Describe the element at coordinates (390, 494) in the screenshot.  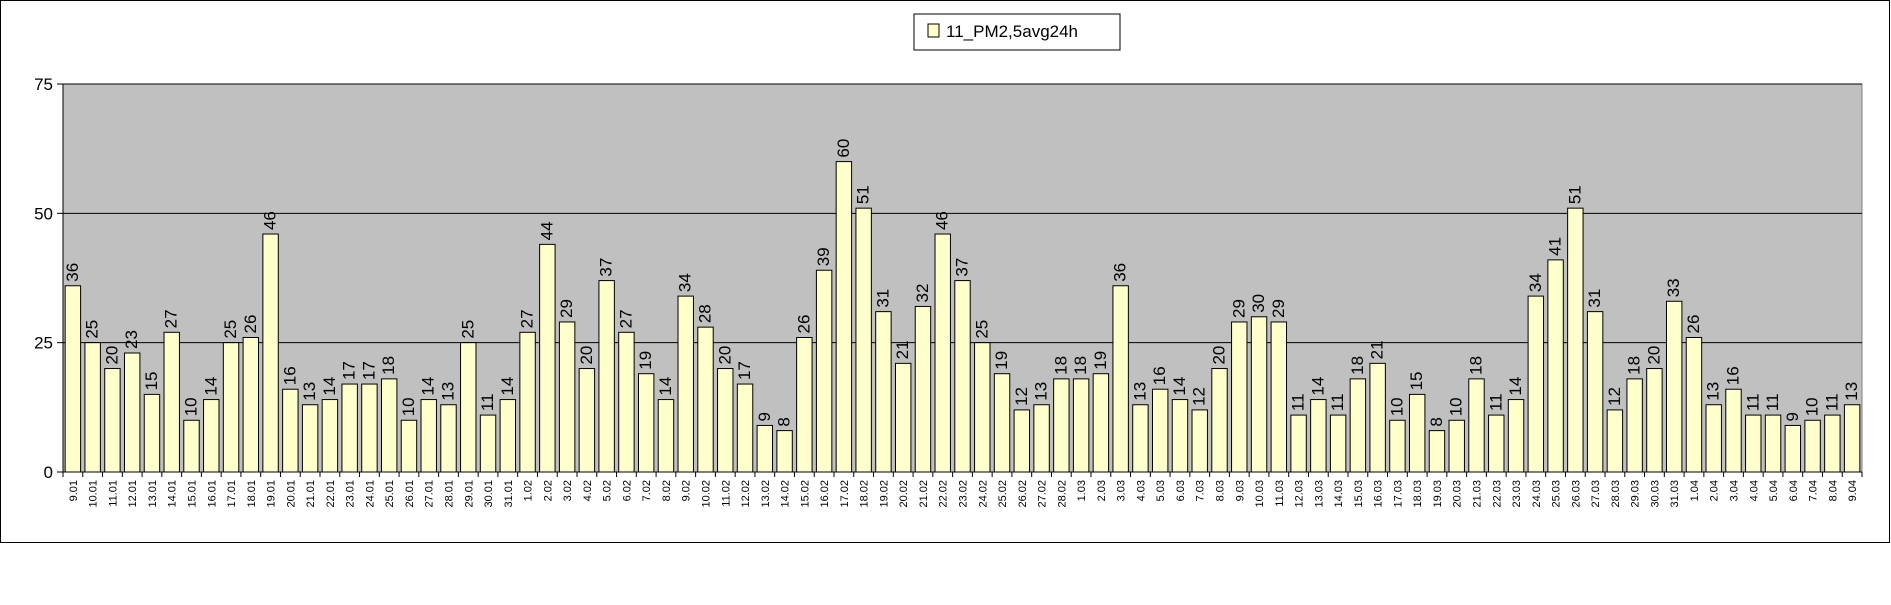
I see `x-tick-label: 25.01` at that location.